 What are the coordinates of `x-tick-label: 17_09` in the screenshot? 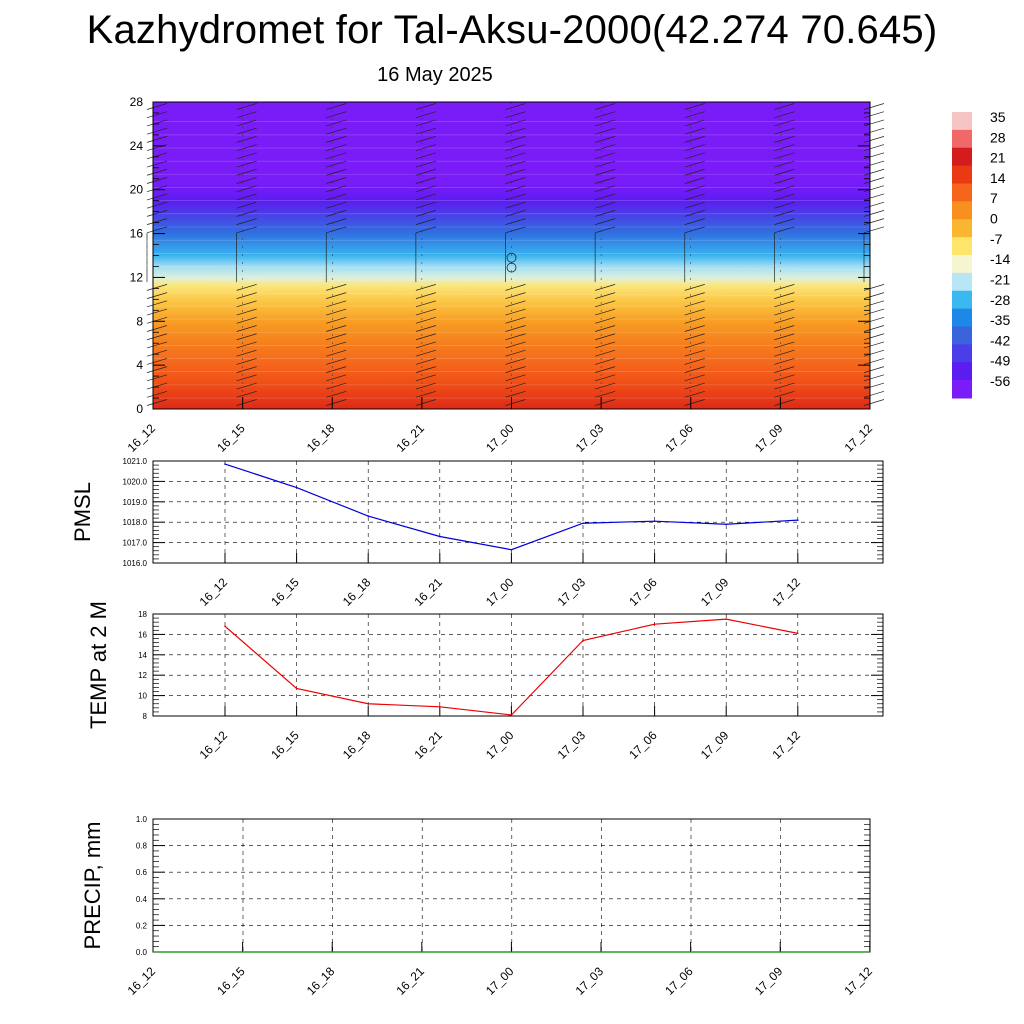 It's located at (715, 592).